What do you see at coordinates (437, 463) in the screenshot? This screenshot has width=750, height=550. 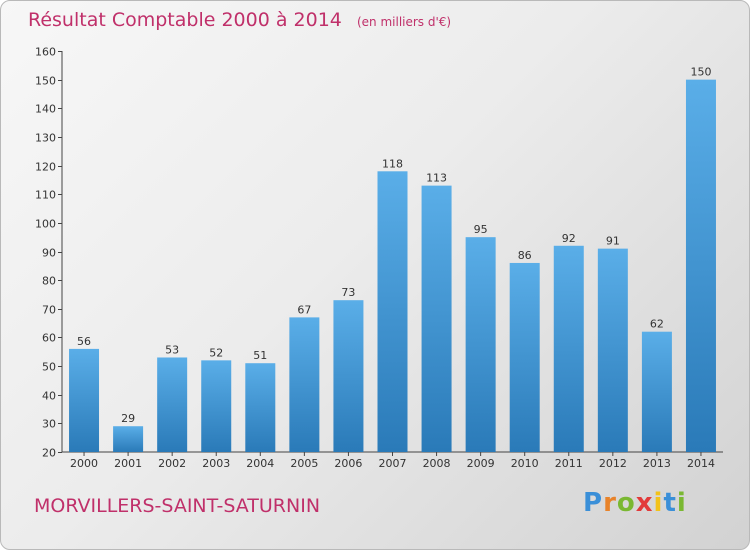 I see `x-tick-label: 2008` at bounding box center [437, 463].